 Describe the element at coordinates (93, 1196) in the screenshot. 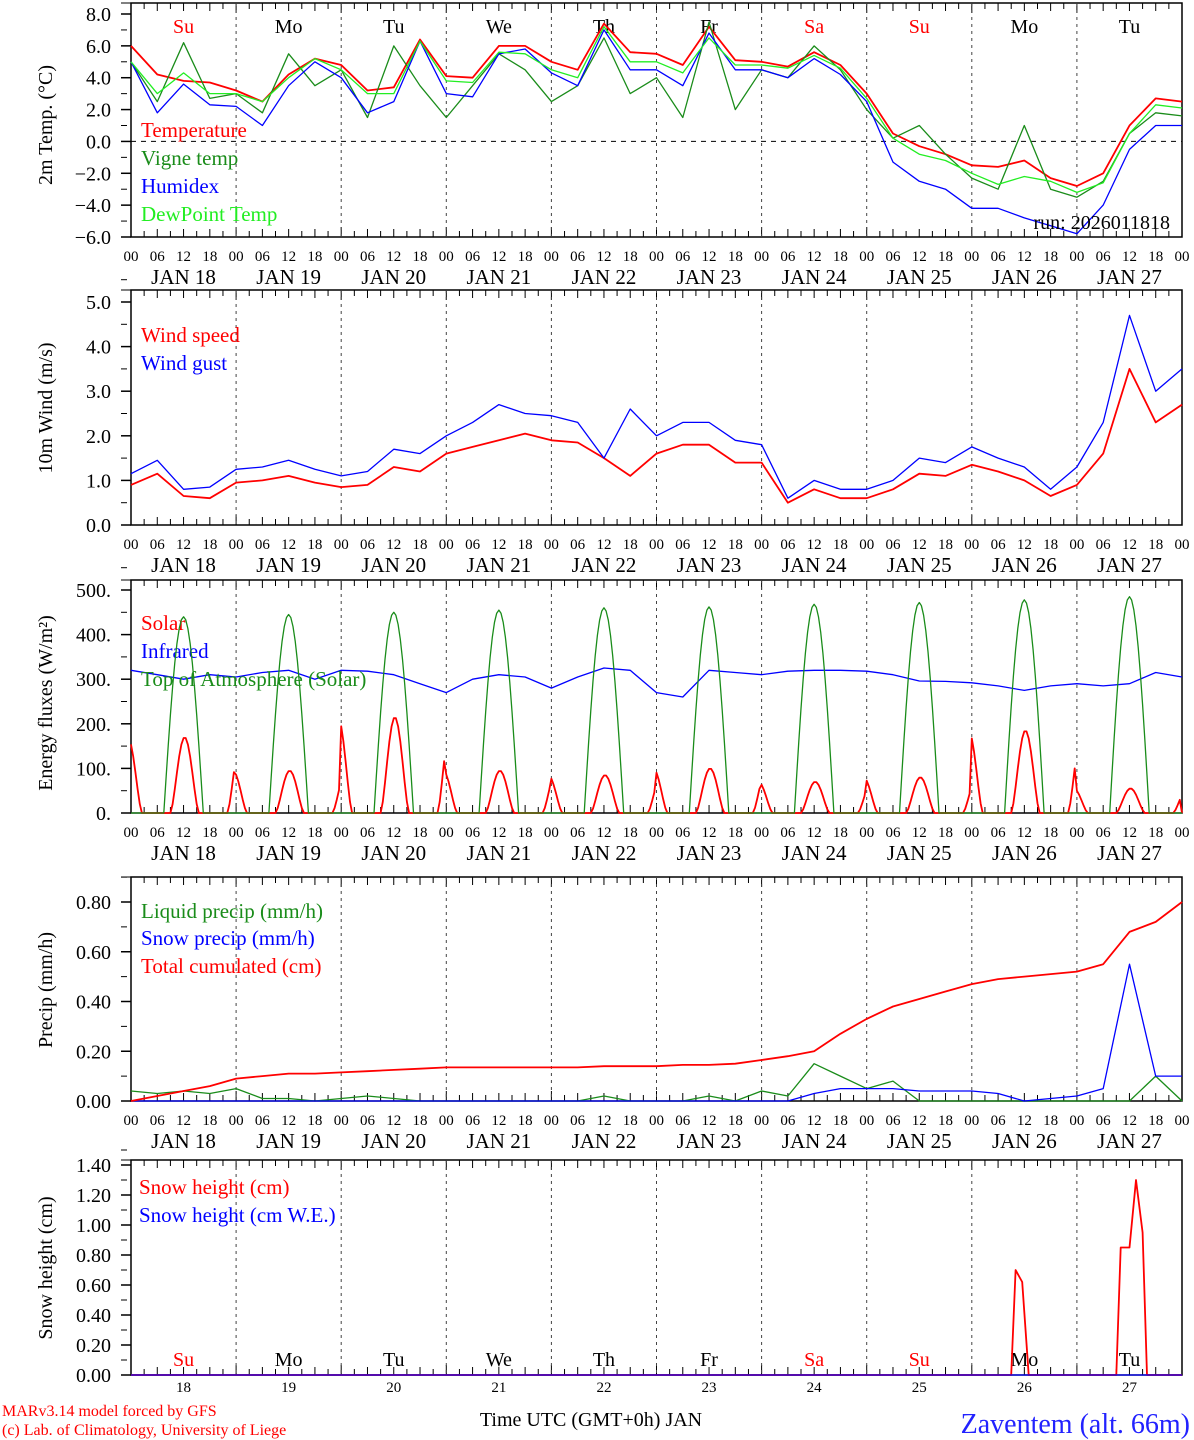

I see `y-tick-label: 1.20` at that location.